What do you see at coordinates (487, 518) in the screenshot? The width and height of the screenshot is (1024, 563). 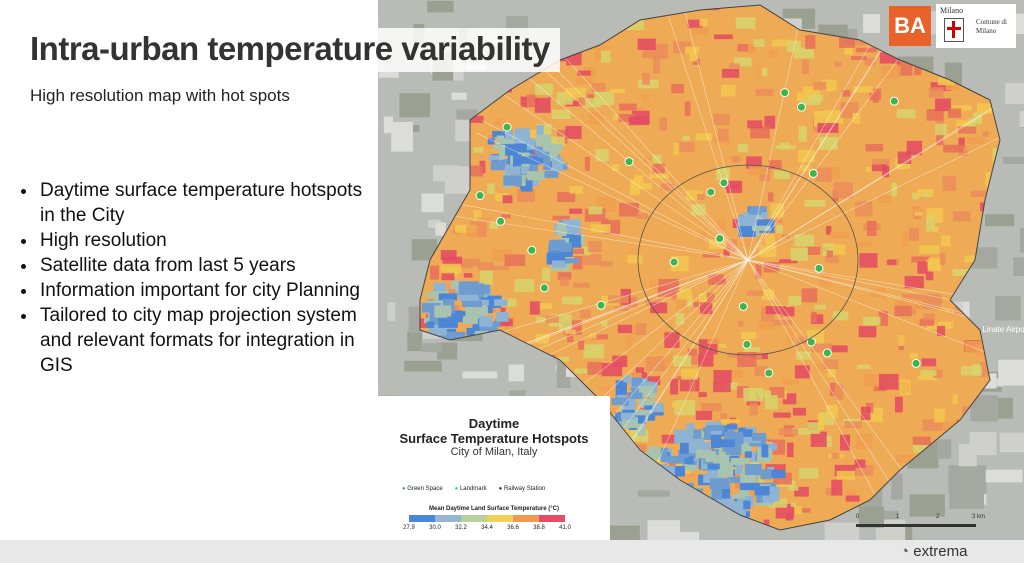 I see `color-bar` at bounding box center [487, 518].